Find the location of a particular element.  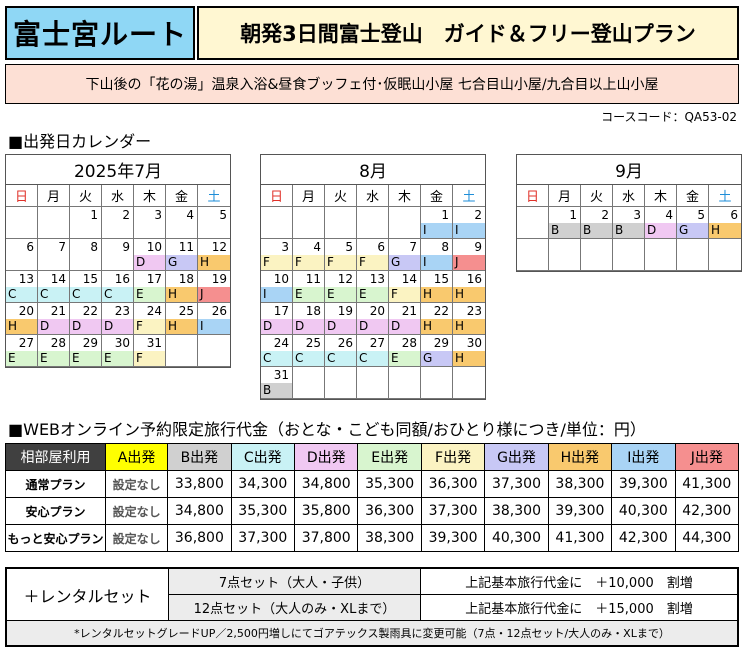

calendar-day: D 17 is located at coordinates (277, 319).